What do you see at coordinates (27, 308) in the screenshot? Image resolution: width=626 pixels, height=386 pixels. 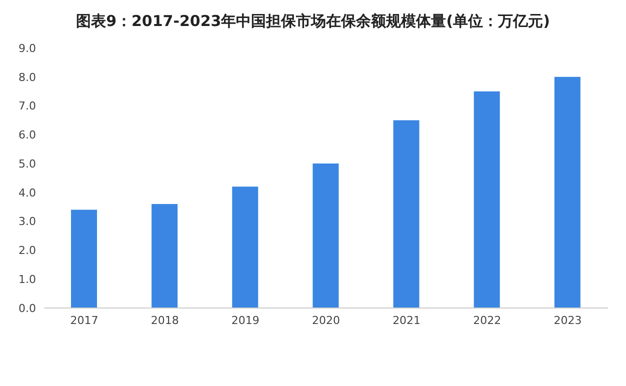 I see `y-tick-label: 0.0` at bounding box center [27, 308].